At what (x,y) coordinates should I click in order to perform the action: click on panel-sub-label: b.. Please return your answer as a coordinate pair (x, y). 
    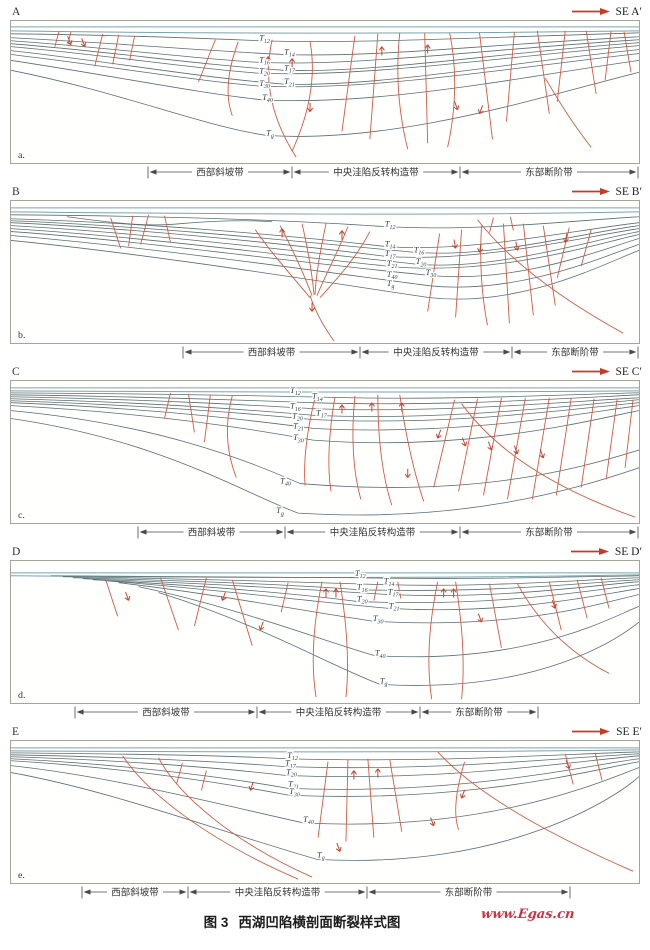
    Looking at the image, I should click on (21, 335).